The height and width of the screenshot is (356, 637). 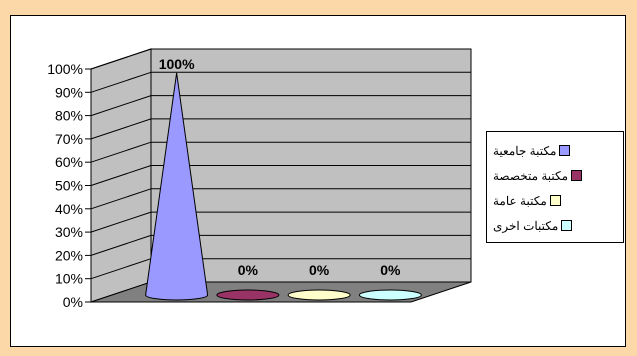 I want to click on legend-item: مكتبة عامة, so click(x=555, y=200).